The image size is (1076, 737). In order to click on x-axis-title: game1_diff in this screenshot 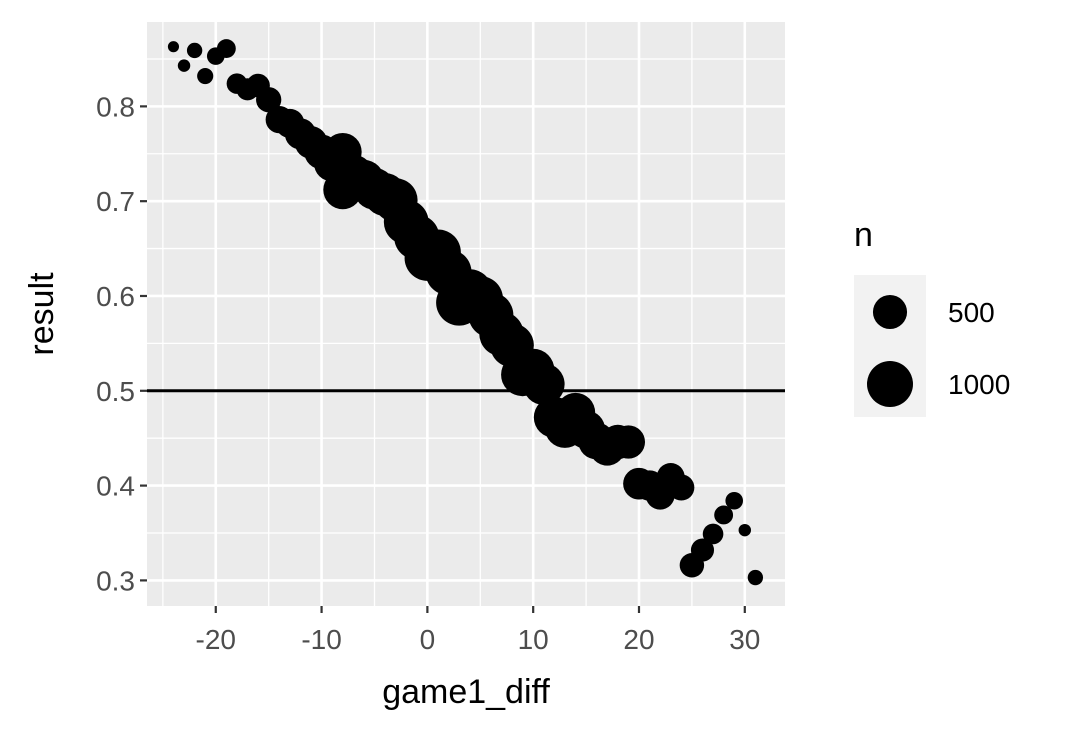, I will do `click(466, 692)`.